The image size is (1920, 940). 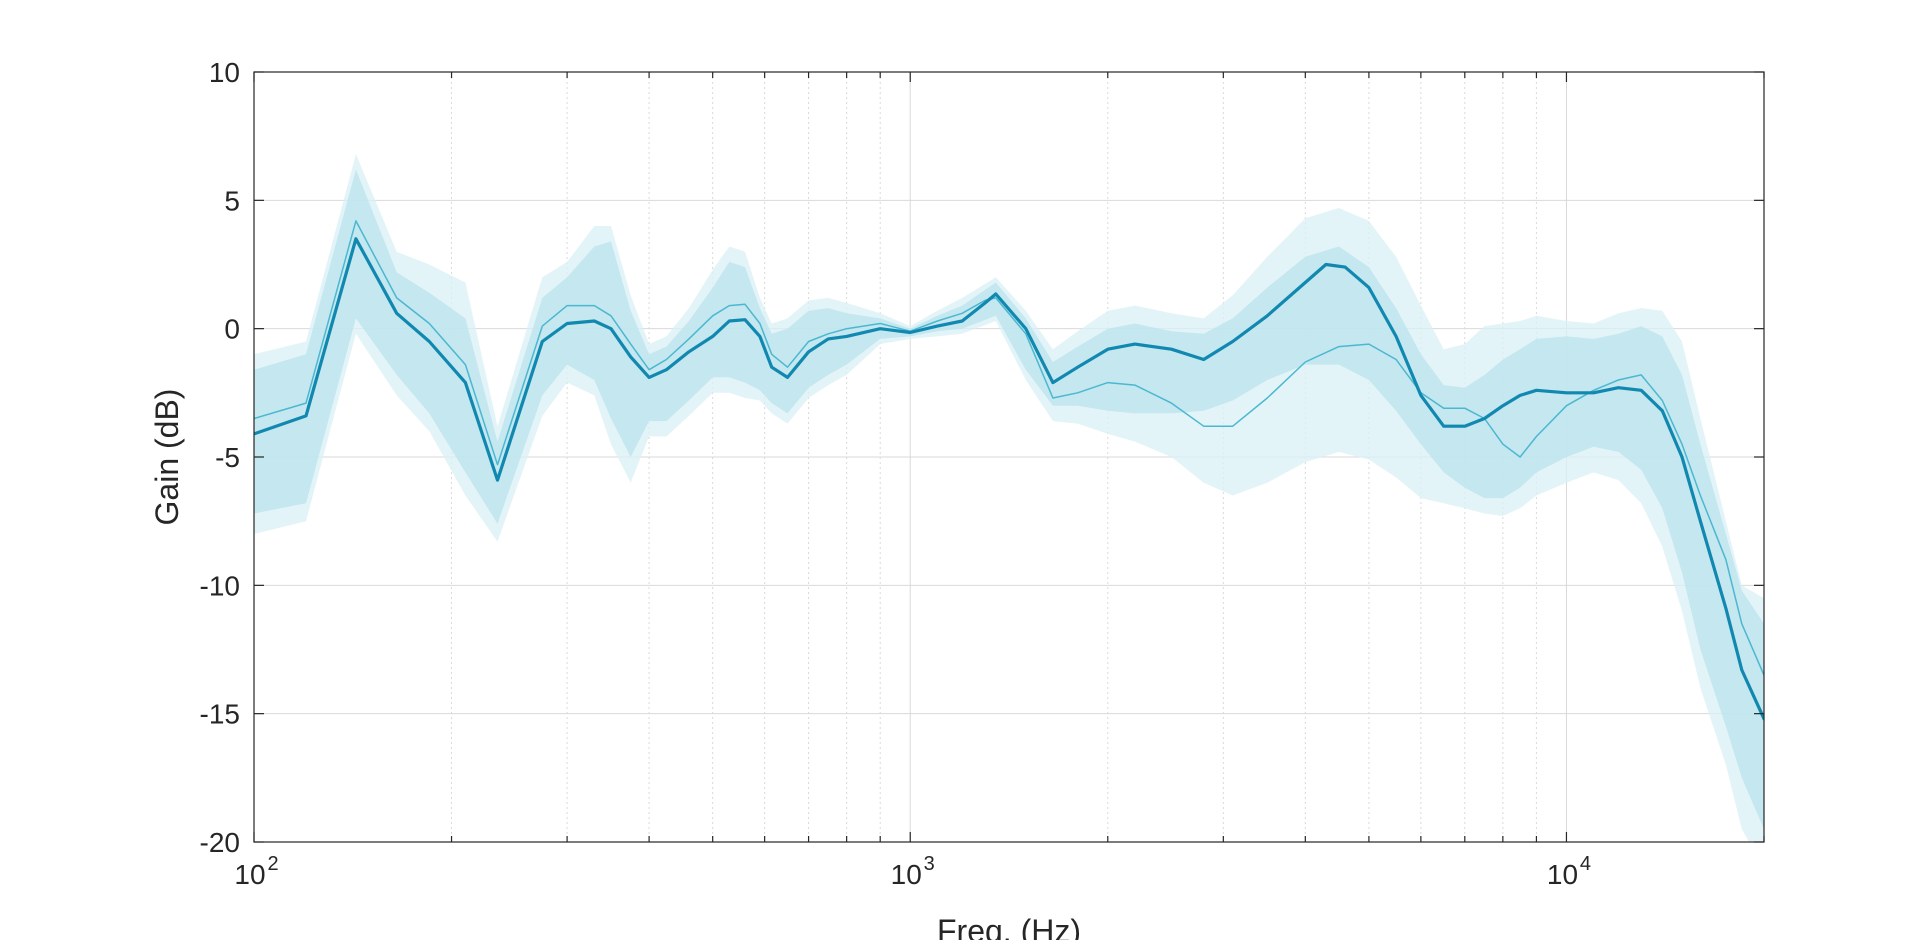 What do you see at coordinates (227, 457) in the screenshot?
I see `y-tick-label: -5` at bounding box center [227, 457].